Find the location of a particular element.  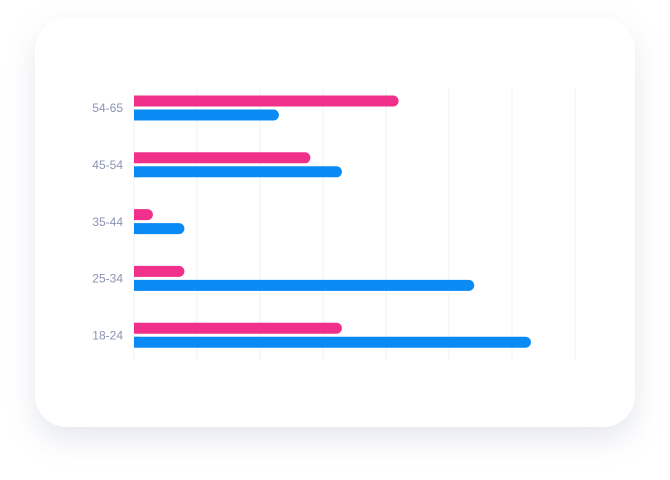

y-tick-label: 45-54 is located at coordinates (107, 165).